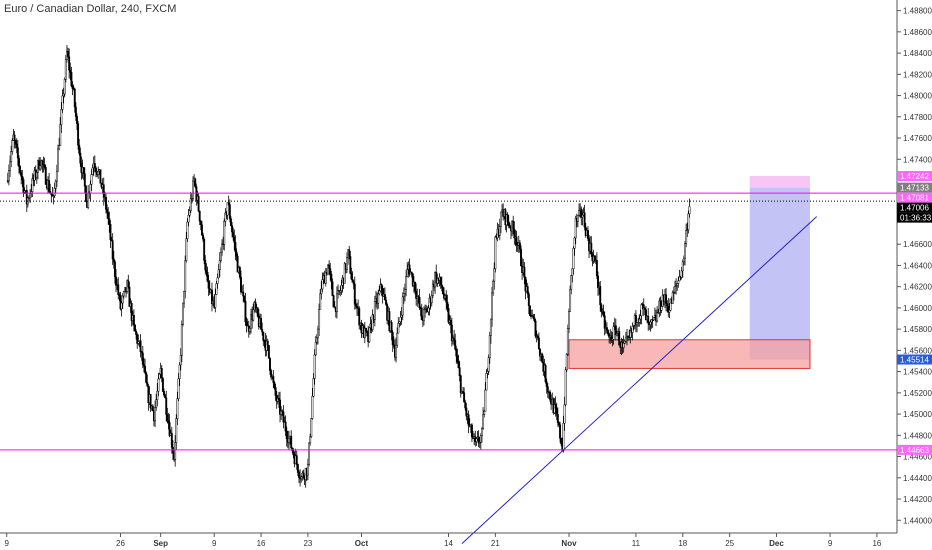 The height and width of the screenshot is (550, 932). I want to click on time-axis: 9 26 Sep 9 16 23 Oct 14 21 Nov 11 18 25 Dec 9 16, so click(448, 540).